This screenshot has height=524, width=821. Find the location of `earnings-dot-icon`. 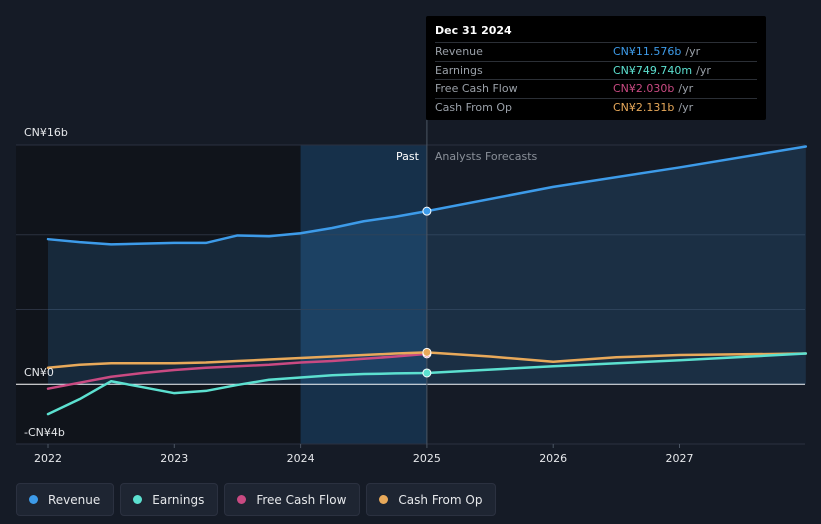

earnings-dot-icon is located at coordinates (138, 499).